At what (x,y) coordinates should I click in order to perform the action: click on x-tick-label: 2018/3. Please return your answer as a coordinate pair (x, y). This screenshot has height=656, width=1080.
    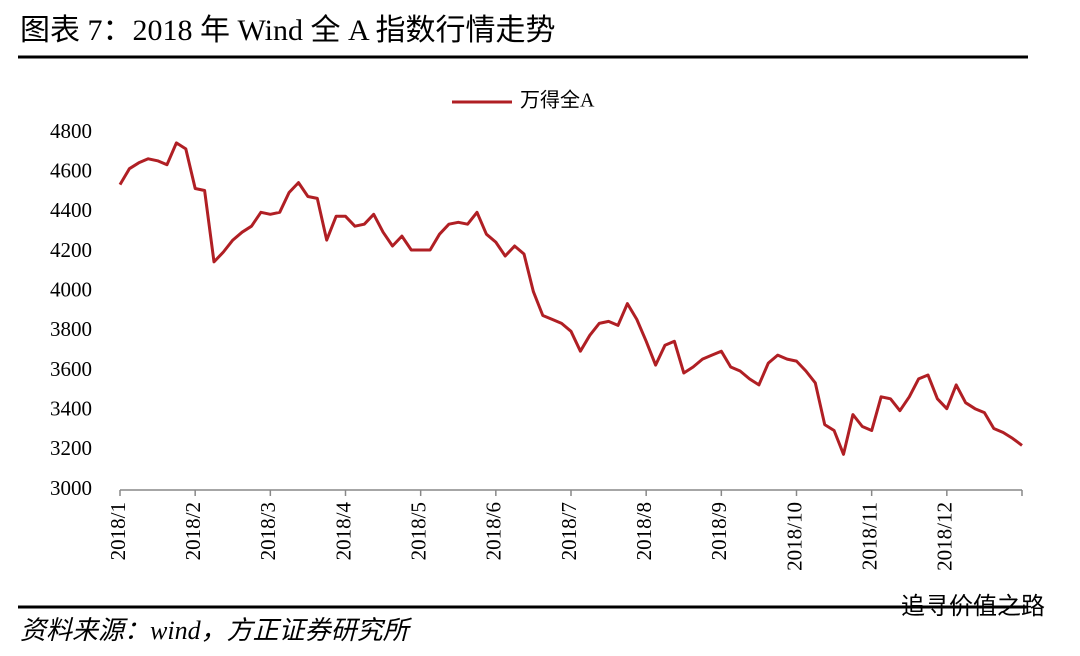
    Looking at the image, I should click on (268, 531).